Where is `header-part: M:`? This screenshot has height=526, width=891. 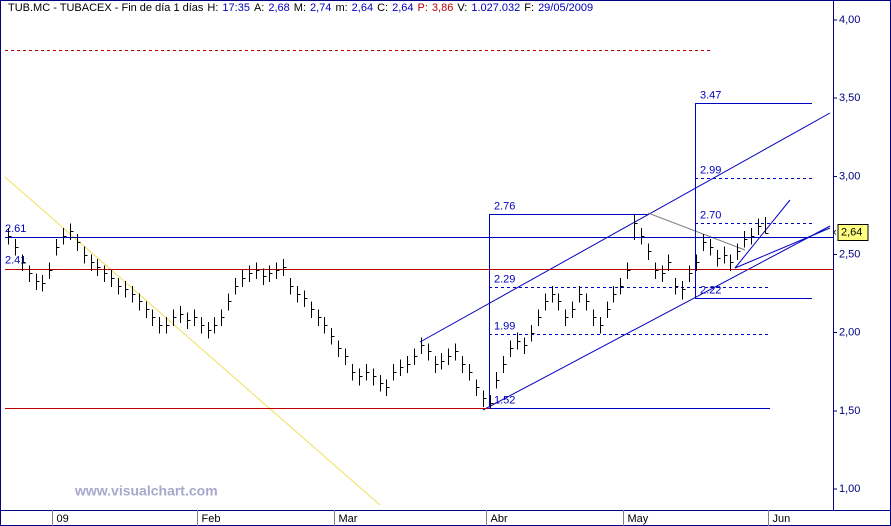 header-part: M: is located at coordinates (300, 8).